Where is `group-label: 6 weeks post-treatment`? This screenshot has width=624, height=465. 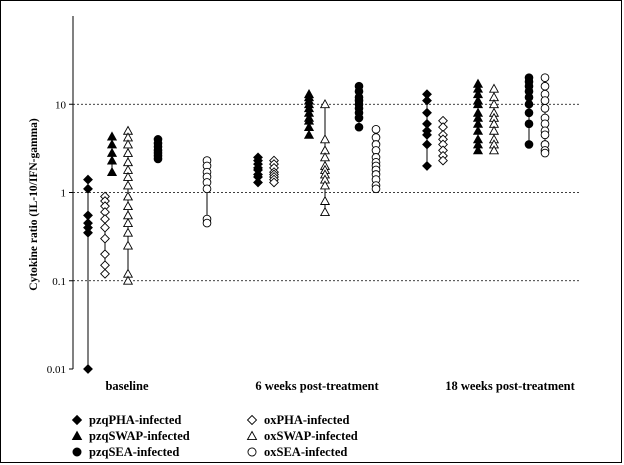 group-label: 6 weeks post-treatment is located at coordinates (317, 386).